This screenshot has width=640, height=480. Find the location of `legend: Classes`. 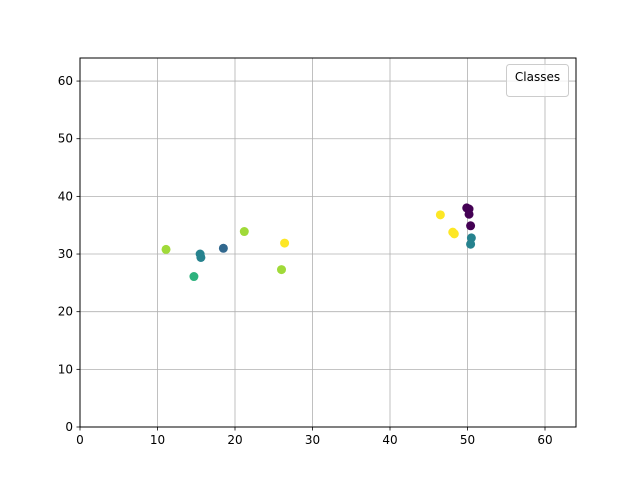

legend: Classes is located at coordinates (537, 80).